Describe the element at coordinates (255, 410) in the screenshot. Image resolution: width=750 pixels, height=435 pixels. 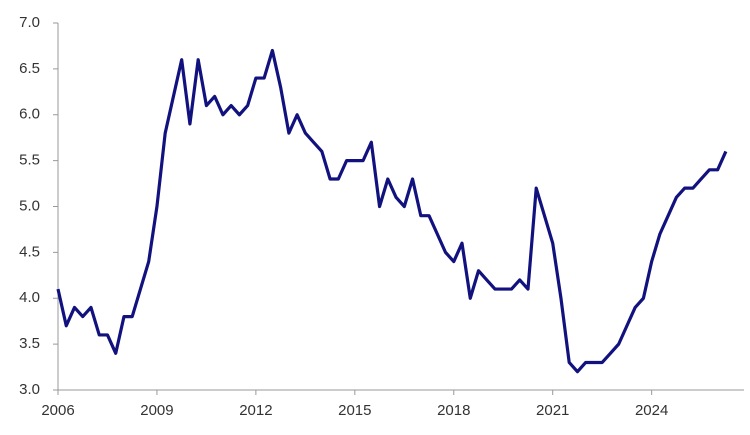
I see `x-tick-label: 2012` at that location.